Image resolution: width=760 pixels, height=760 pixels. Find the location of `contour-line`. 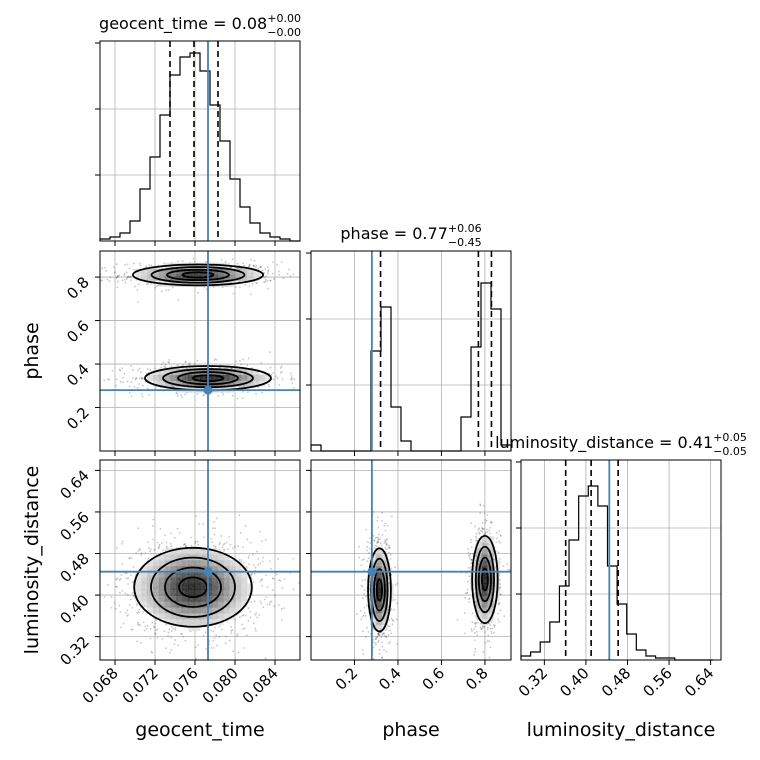

contour-line is located at coordinates (197, 275).